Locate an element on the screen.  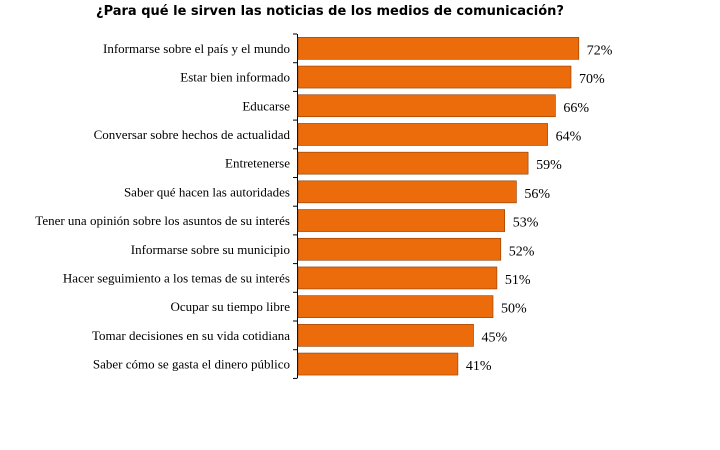
category-label: Informarse sobre el país y el mundo is located at coordinates (196, 48).